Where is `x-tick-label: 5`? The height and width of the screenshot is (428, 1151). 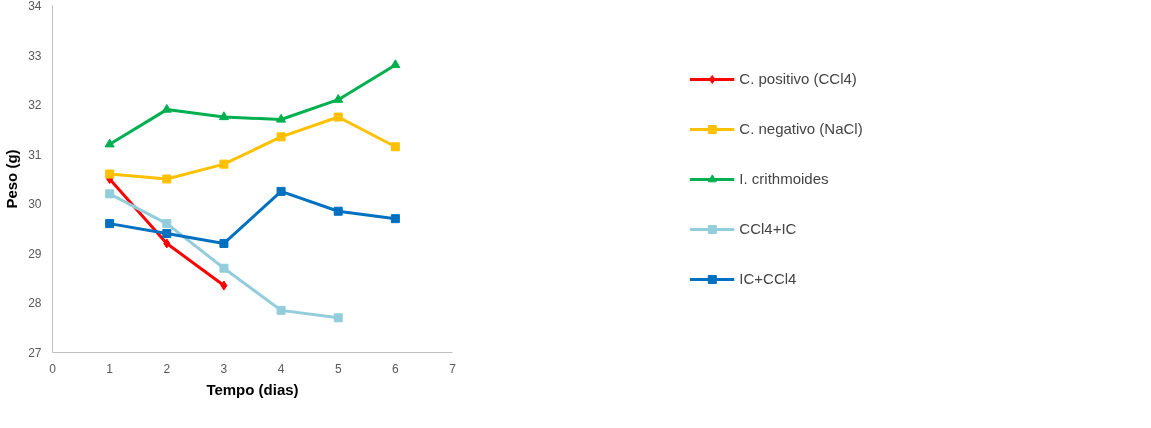 x-tick-label: 5 is located at coordinates (338, 368).